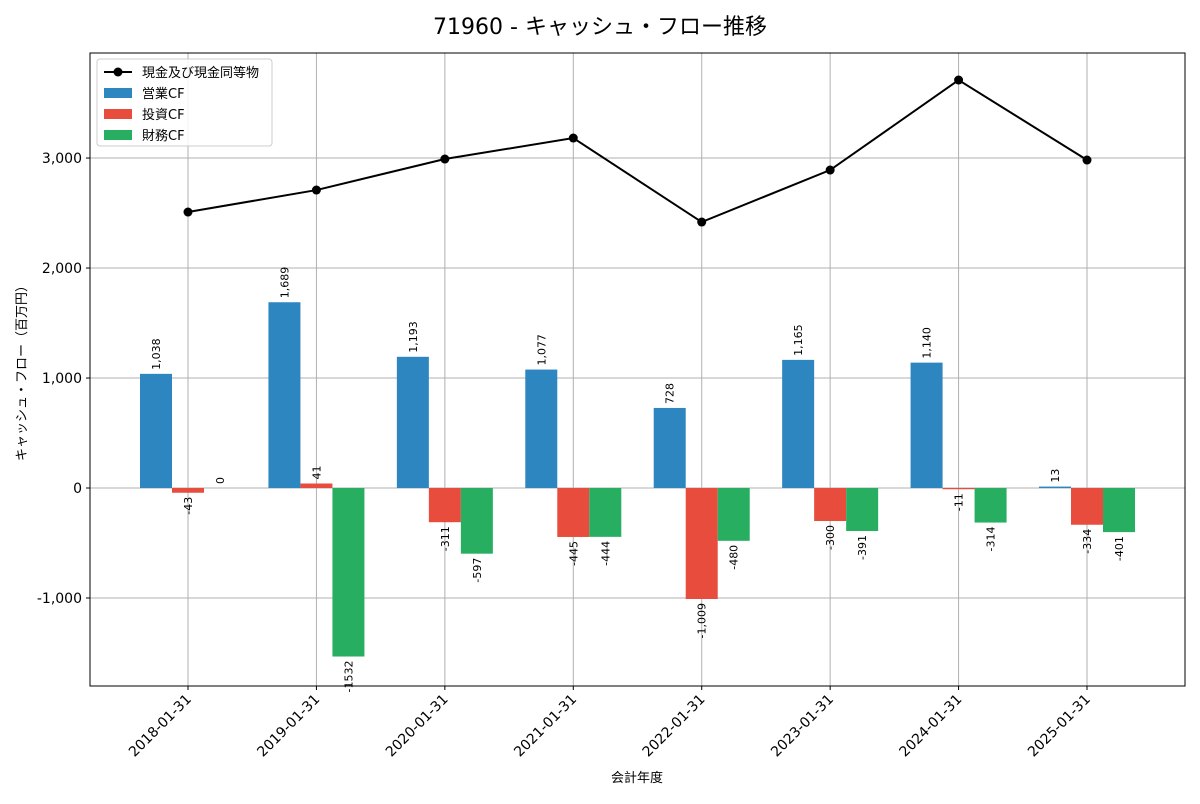 This screenshot has height=804, width=1200. I want to click on y-tick-label: 2,000, so click(62, 269).